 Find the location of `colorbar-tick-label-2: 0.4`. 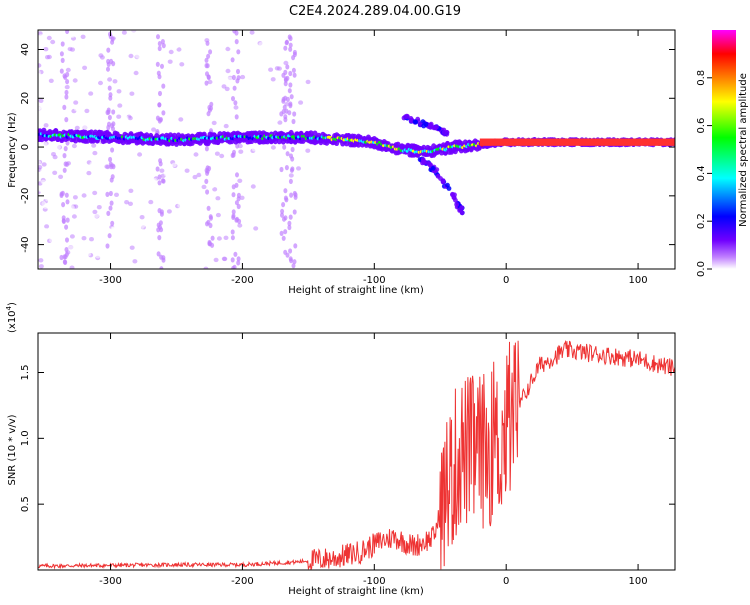

colorbar-tick-label-2: 0.4 is located at coordinates (701, 173).